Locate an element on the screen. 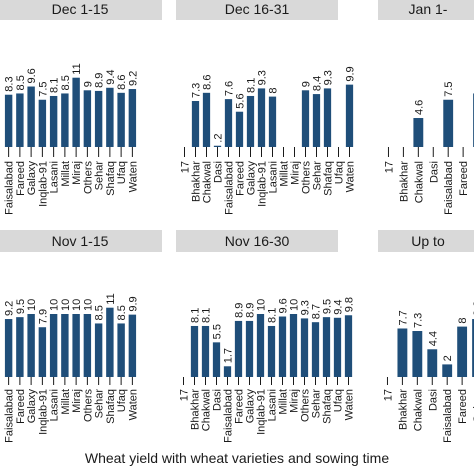 The image size is (474, 474). data-label: 8.6 is located at coordinates (208, 82).